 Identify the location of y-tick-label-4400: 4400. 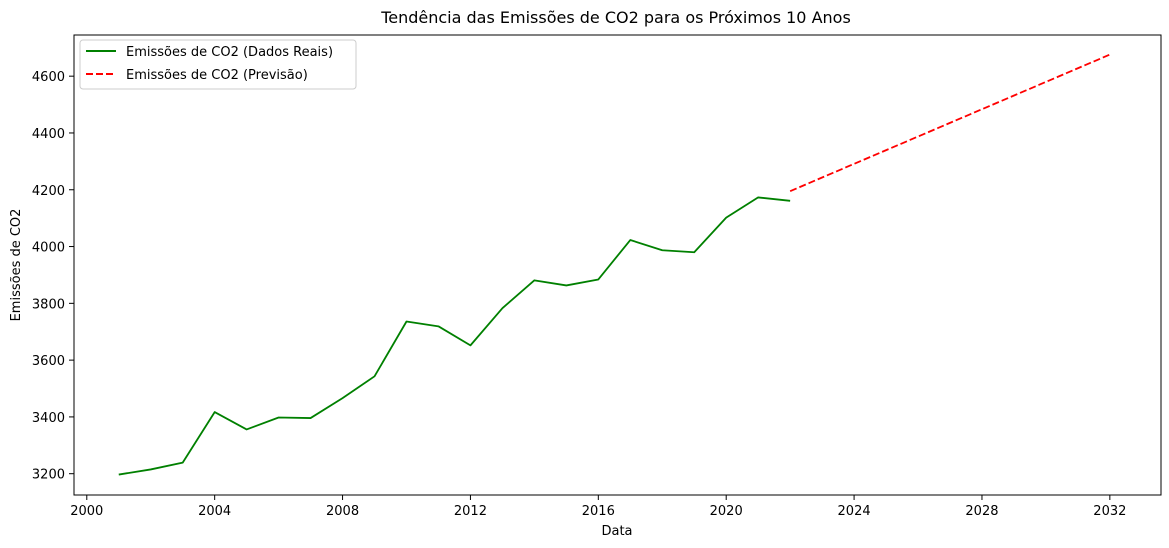
(48, 134).